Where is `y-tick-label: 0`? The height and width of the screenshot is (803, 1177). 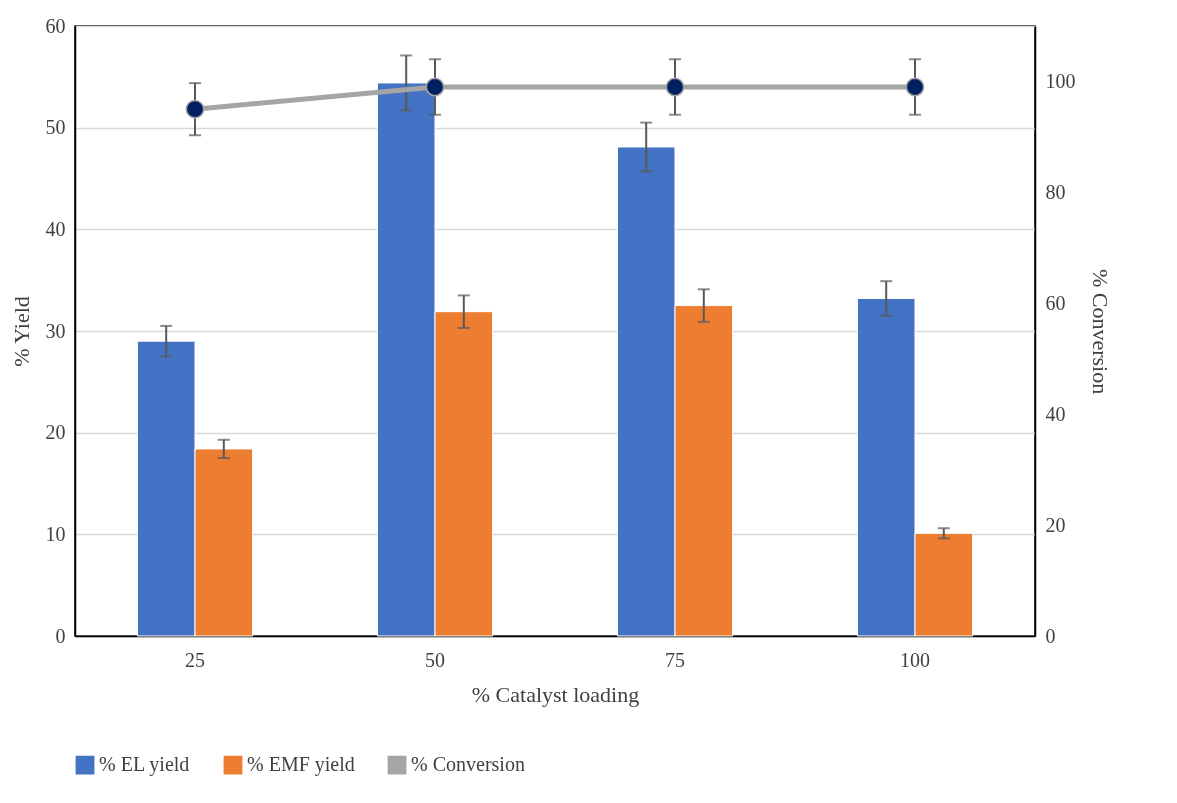
y-tick-label: 0 is located at coordinates (60, 635).